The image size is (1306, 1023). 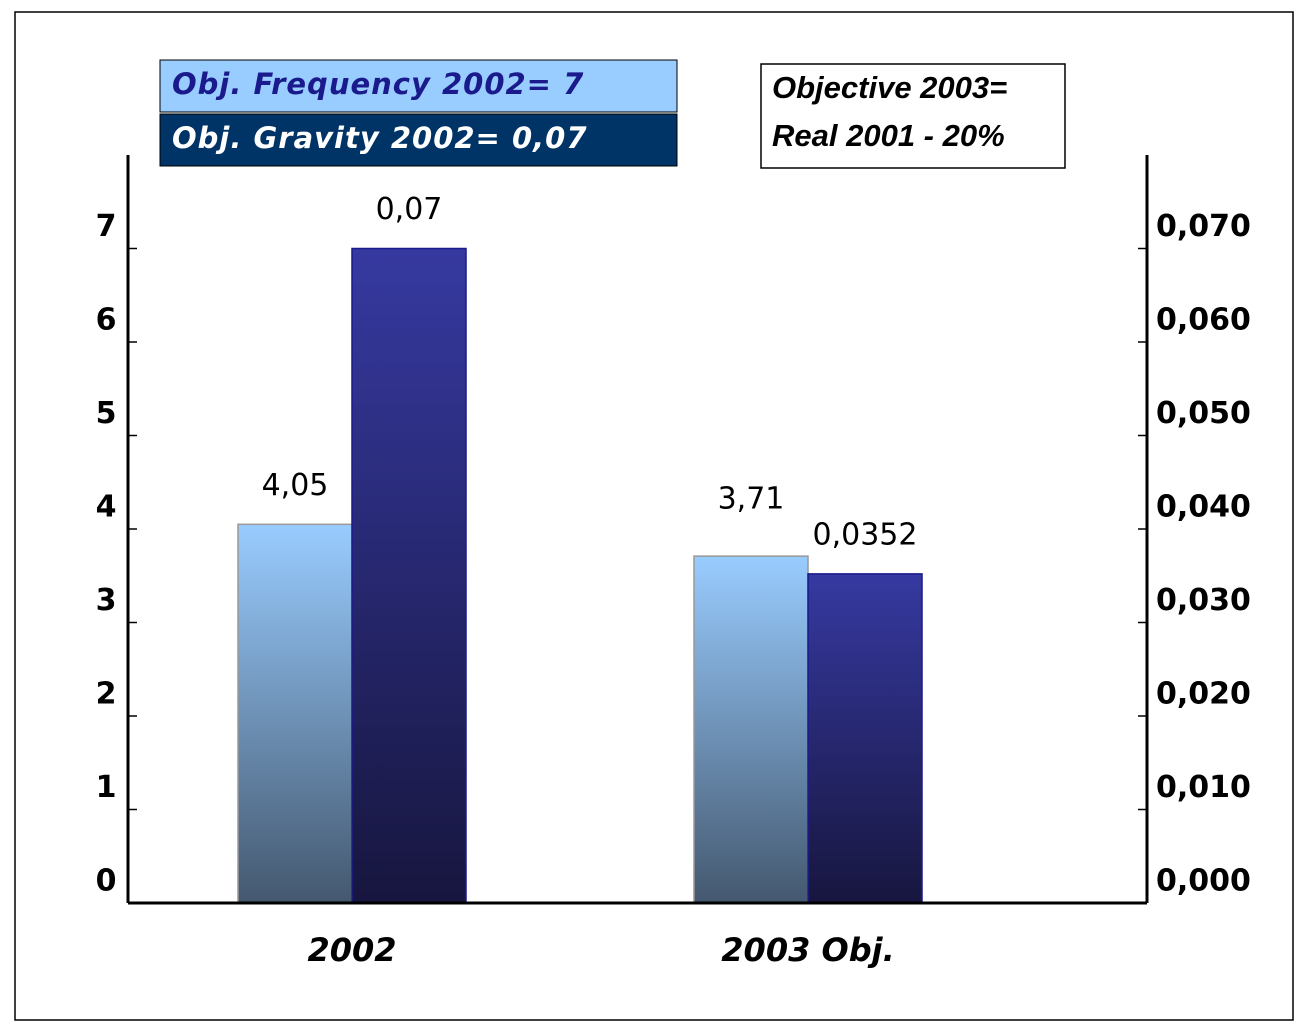 I want to click on value-label: 3,71, so click(x=751, y=499).